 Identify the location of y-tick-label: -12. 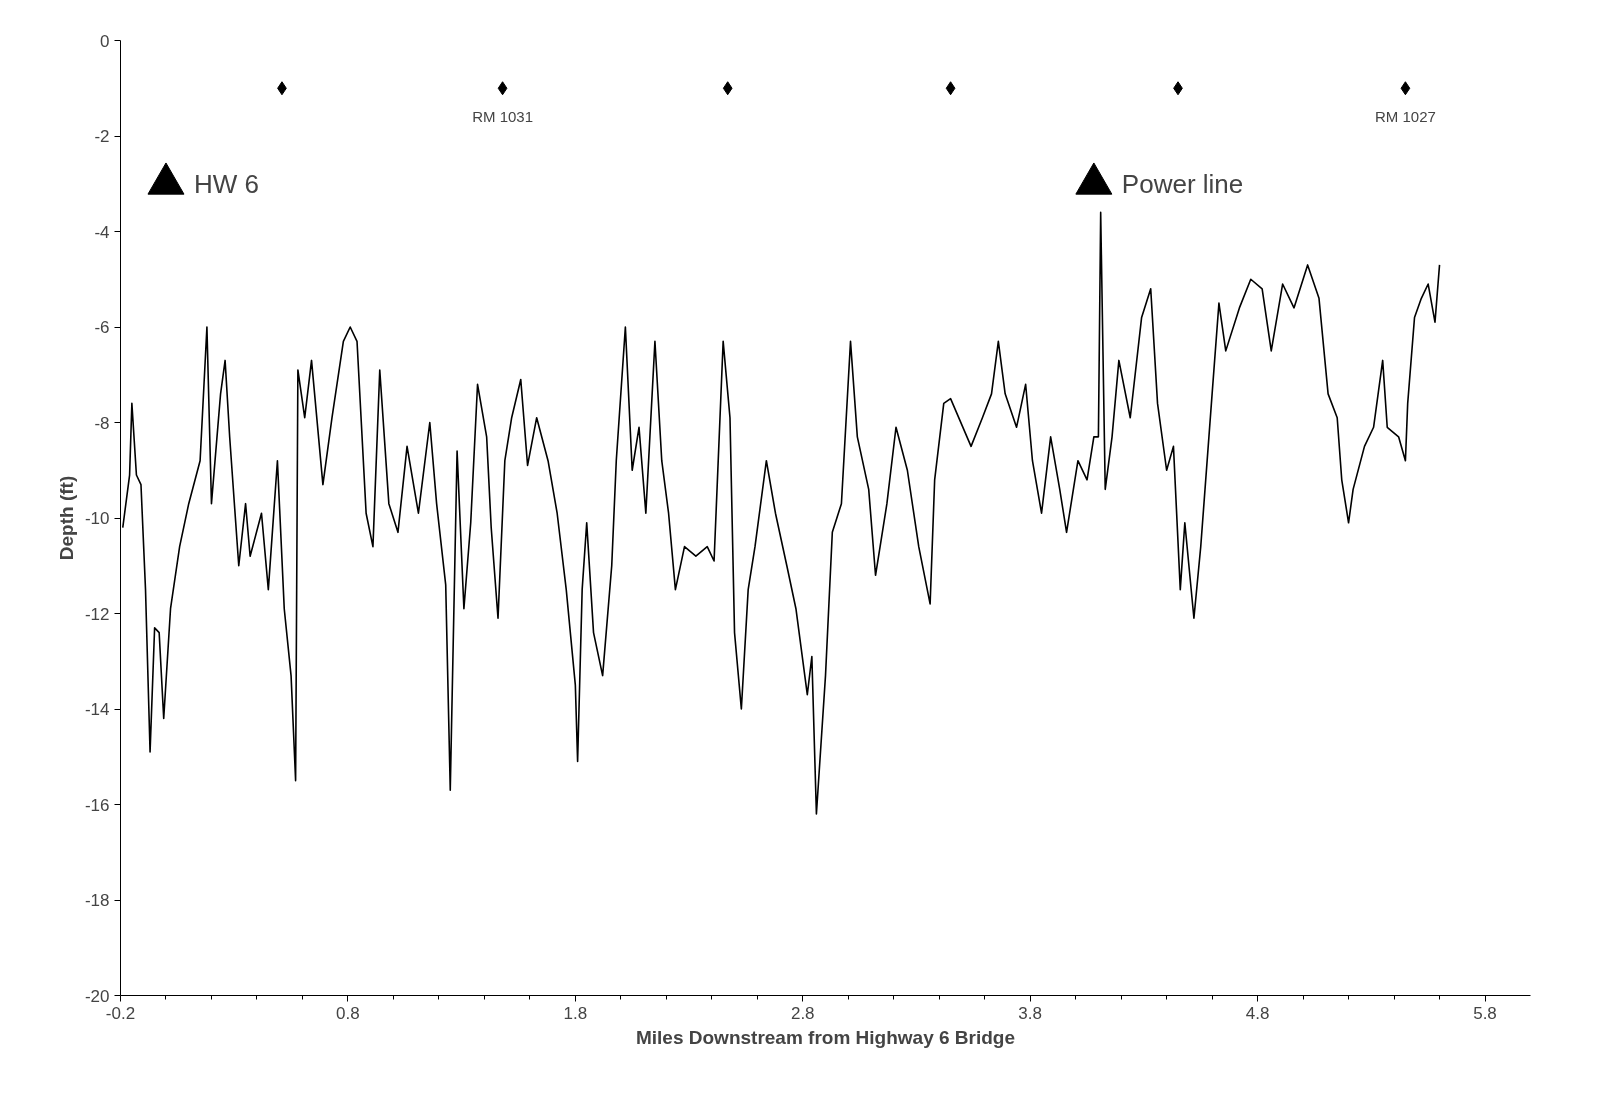
(97, 614).